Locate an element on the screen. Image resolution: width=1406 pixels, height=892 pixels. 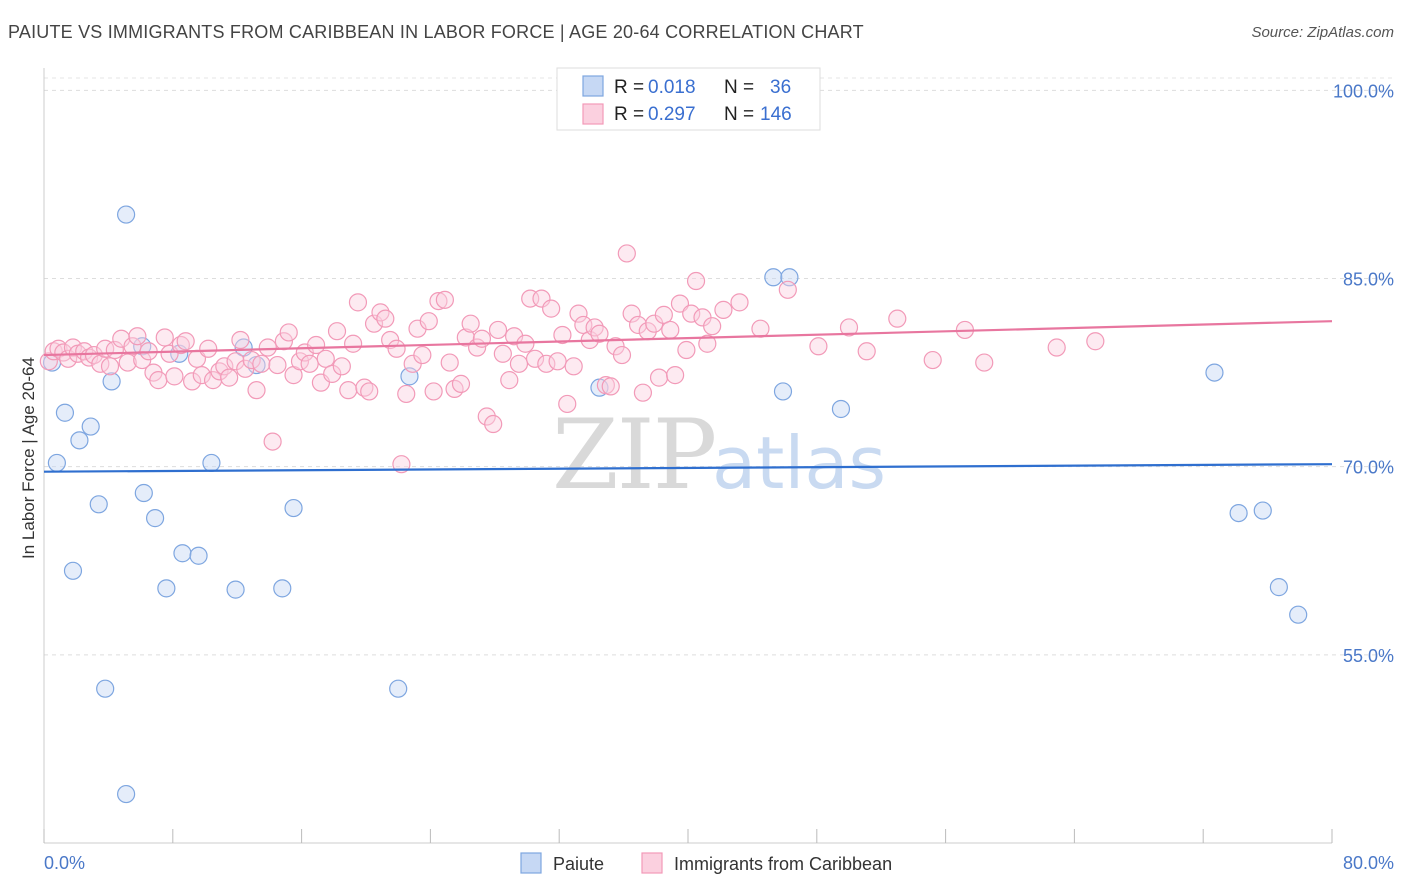
watermark-atlas: atlas is located at coordinates (799, 463).